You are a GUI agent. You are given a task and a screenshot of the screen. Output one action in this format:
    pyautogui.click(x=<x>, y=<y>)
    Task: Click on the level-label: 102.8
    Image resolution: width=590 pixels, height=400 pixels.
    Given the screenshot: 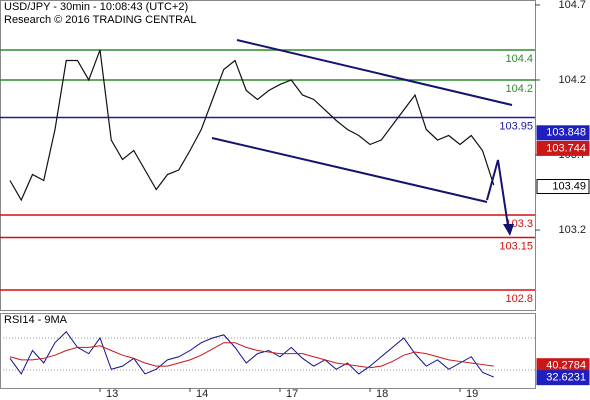 What is the action you would take?
    pyautogui.click(x=519, y=299)
    